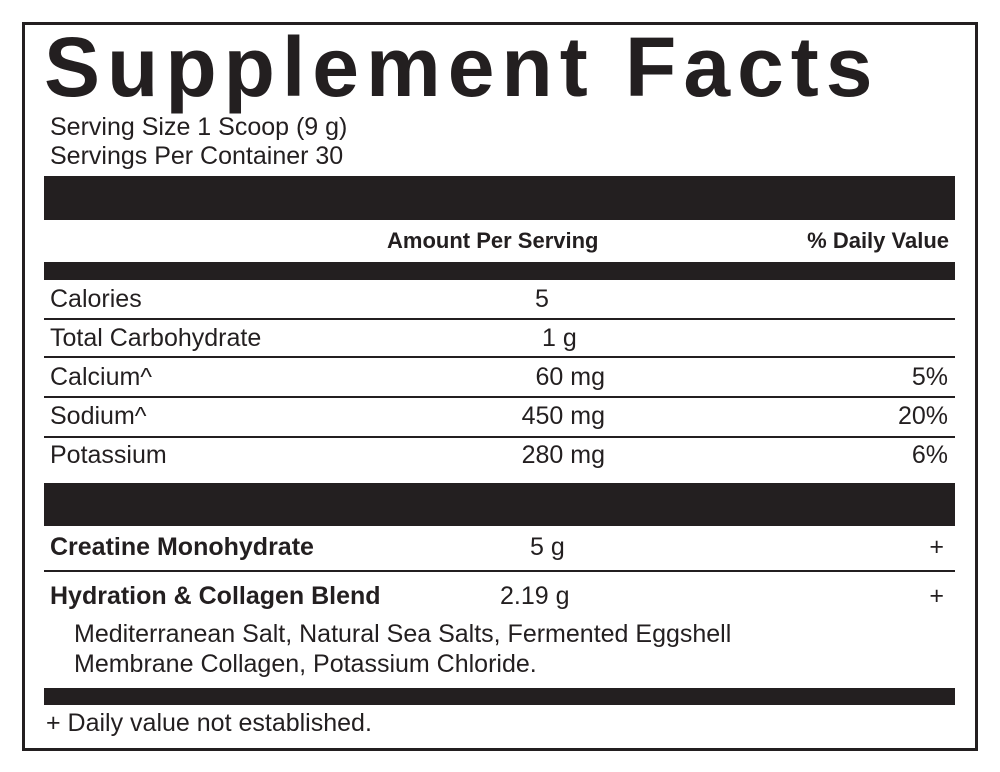  What do you see at coordinates (563, 416) in the screenshot?
I see `nutrient-amount: 450 mg` at bounding box center [563, 416].